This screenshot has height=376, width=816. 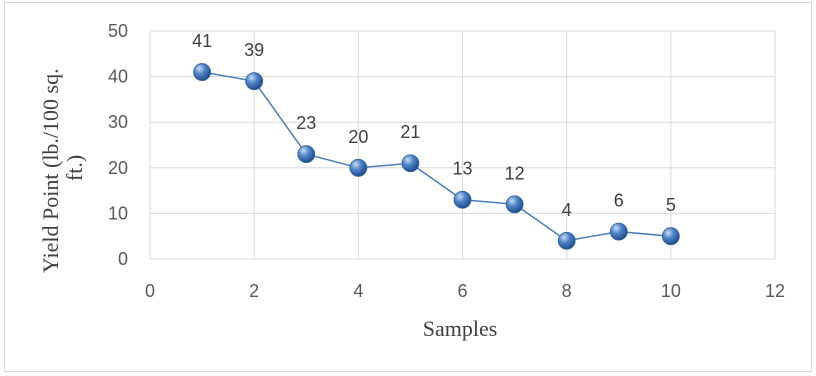 I want to click on x-tick-label: 6, so click(x=462, y=291).